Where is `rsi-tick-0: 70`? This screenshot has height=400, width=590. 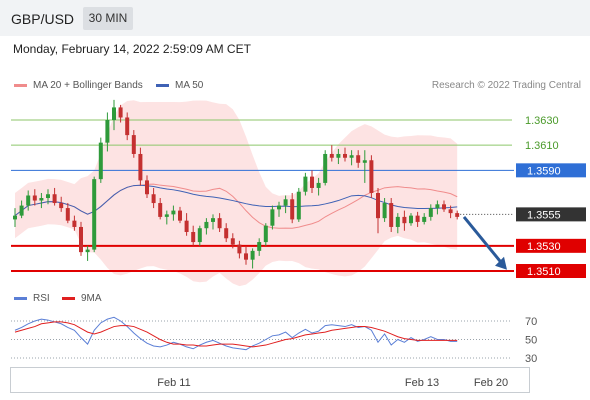
rsi-tick-0: 70 is located at coordinates (531, 322).